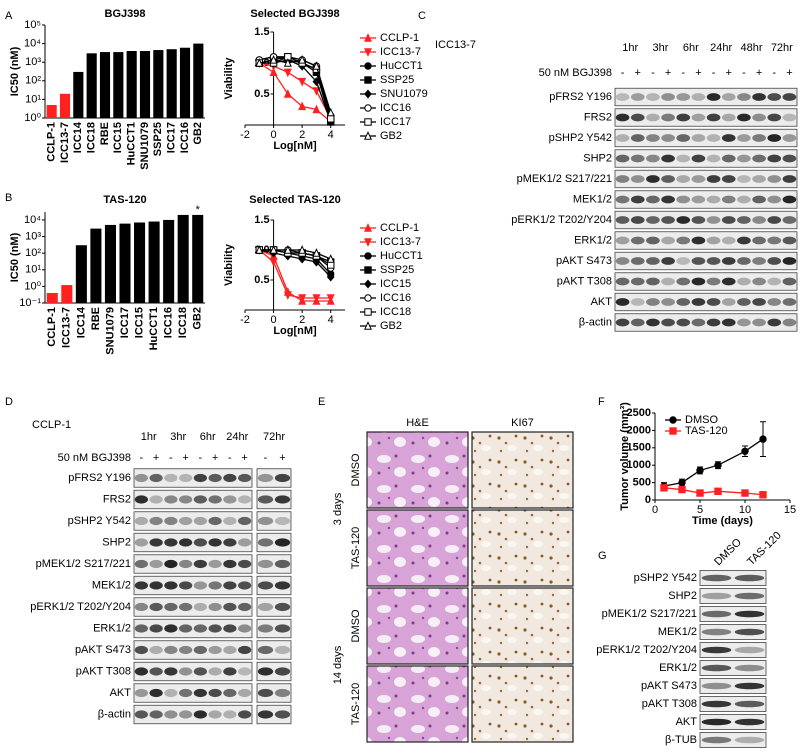 Image resolution: width=800 pixels, height=755 pixels. What do you see at coordinates (237, 437) in the screenshot?
I see `timepoint: 24hr` at bounding box center [237, 437].